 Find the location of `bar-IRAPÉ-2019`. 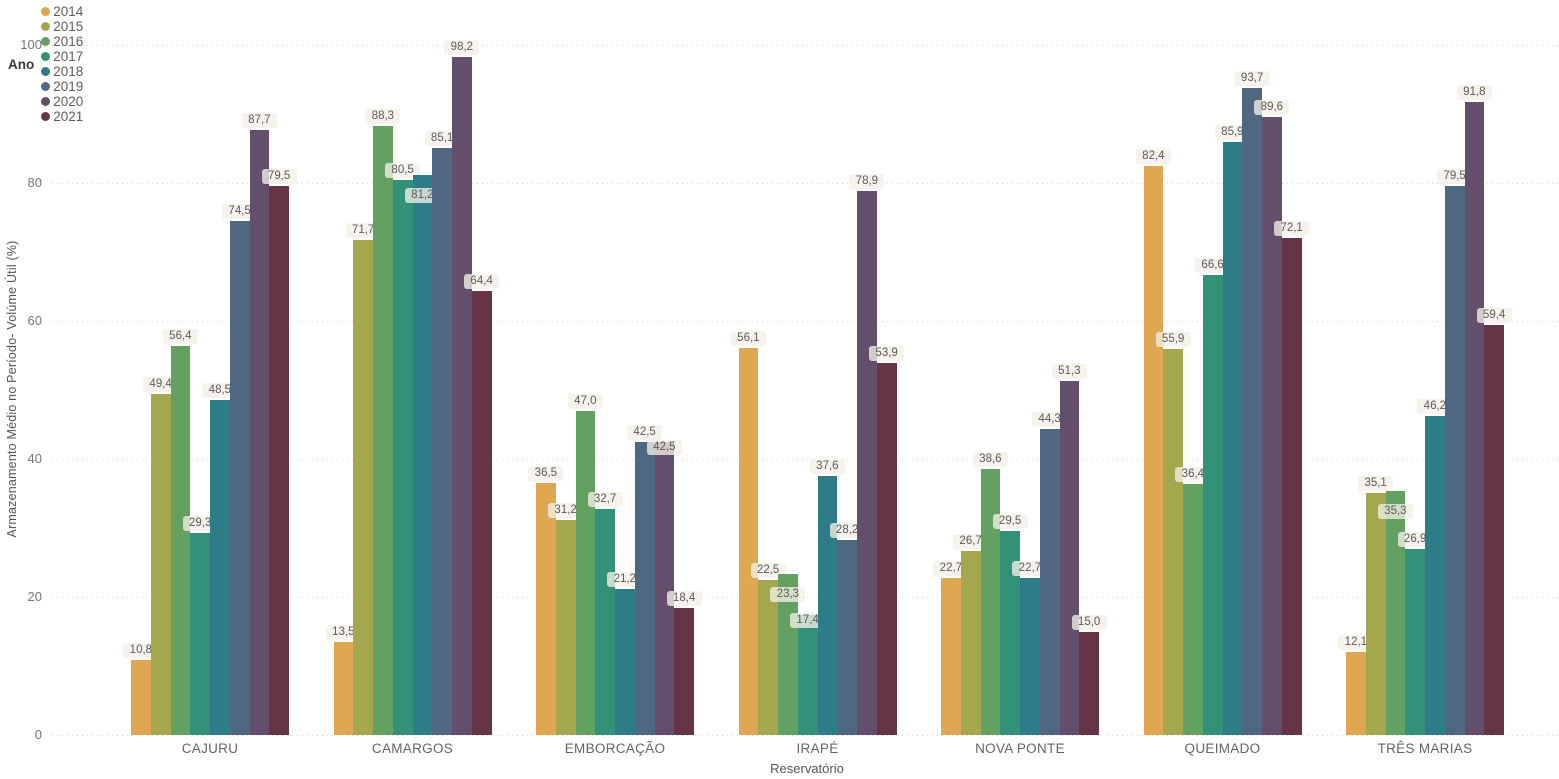

bar-IRAPÉ-2019 is located at coordinates (847, 637).